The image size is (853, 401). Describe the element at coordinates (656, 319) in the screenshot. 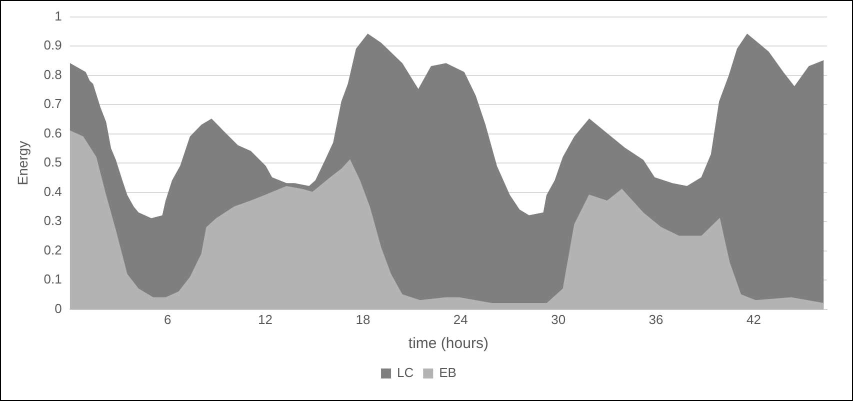

I see `x-tick-label: 36` at that location.